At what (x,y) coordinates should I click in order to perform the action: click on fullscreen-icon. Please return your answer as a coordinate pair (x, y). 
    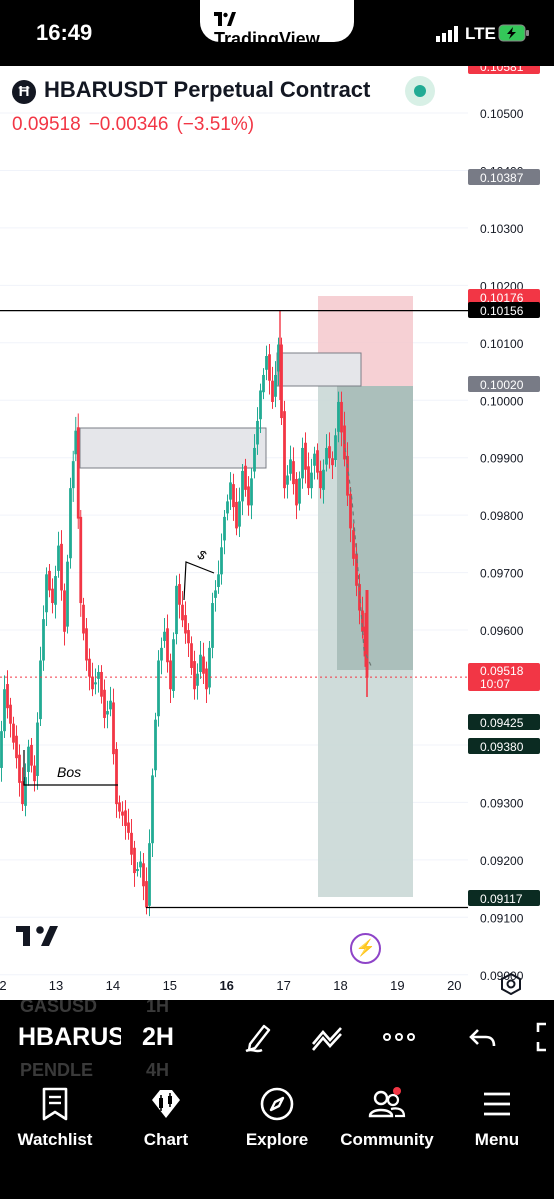
    Looking at the image, I should click on (544, 1037).